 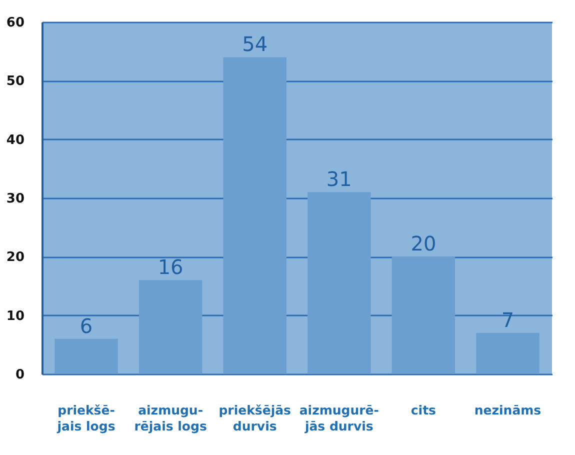 I want to click on y-tick-label: 30, so click(x=15, y=199).